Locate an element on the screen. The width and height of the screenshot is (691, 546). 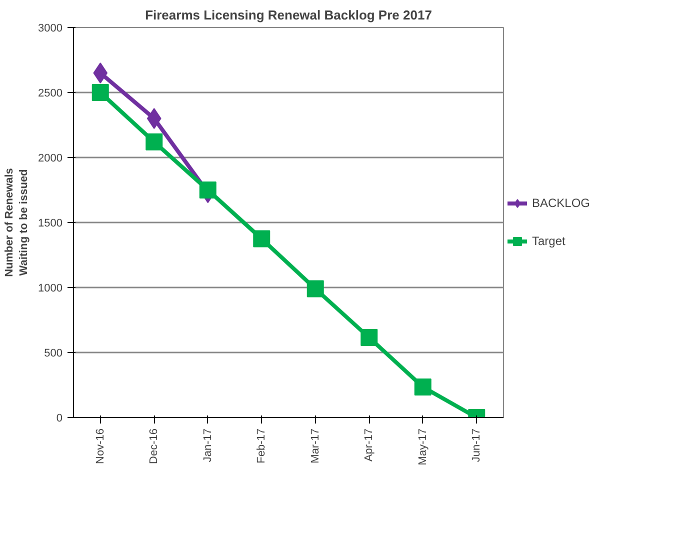
y-axis-title: Number of Renewals Waiting to be issued is located at coordinates (17, 222).